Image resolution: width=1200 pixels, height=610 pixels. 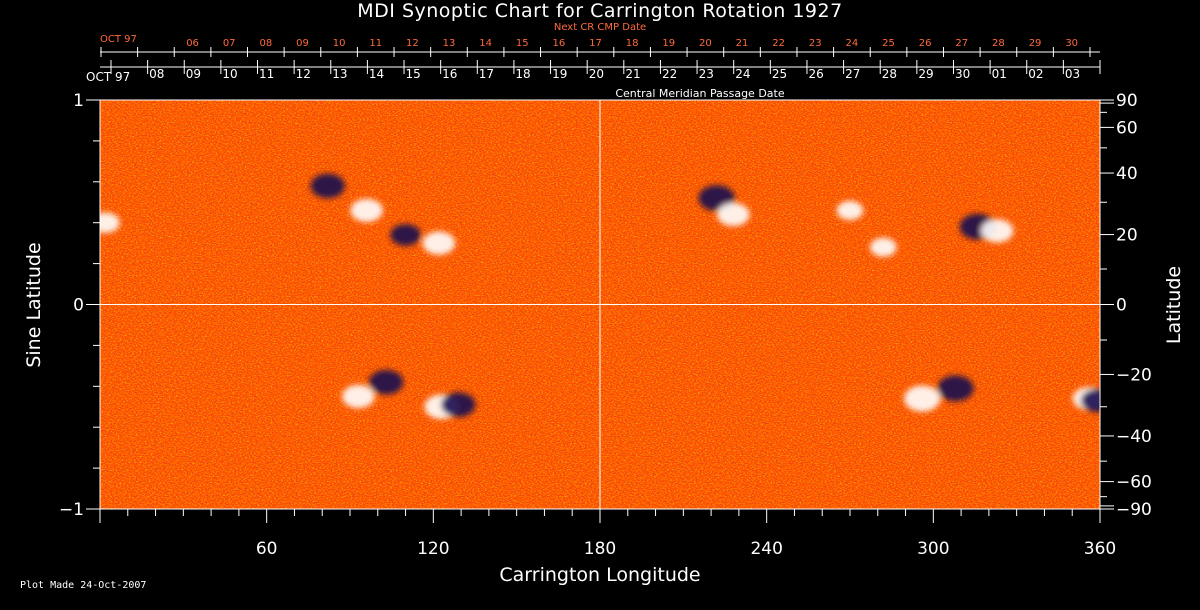 I want to click on latitude-tick-label: −40, so click(x=1134, y=437).